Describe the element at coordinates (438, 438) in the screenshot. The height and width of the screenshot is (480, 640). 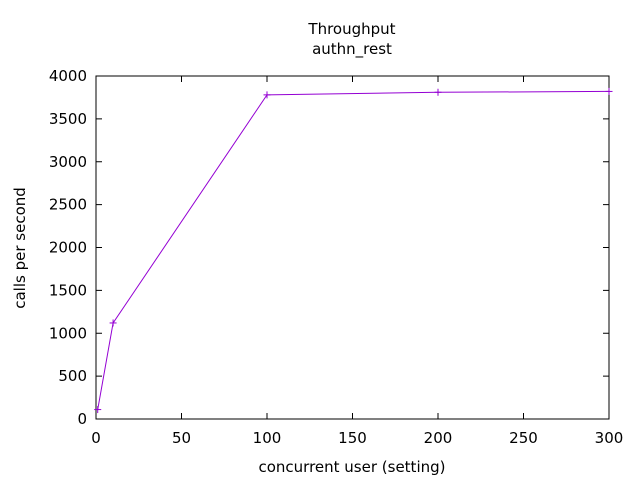
I see `x-tick-label: 200` at that location.